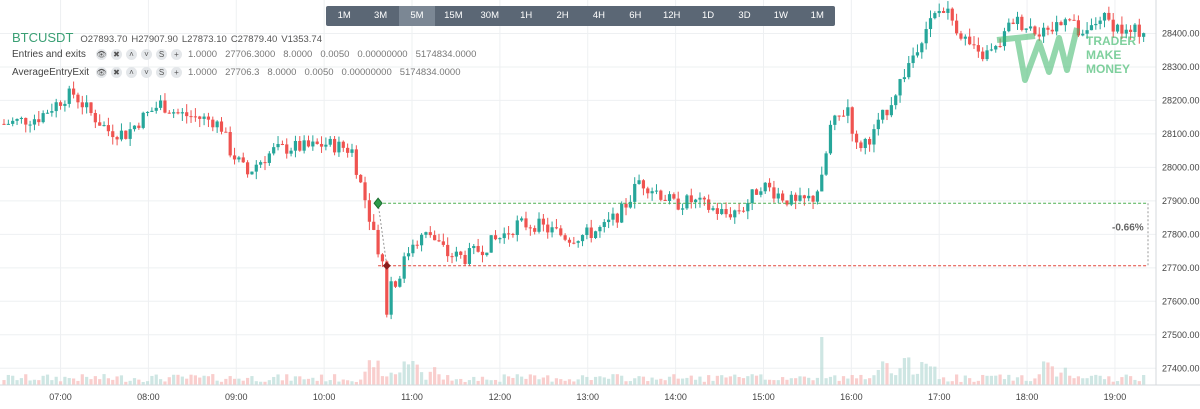 This screenshot has height=409, width=1200. I want to click on timeframe-button-1m-month: 1M, so click(817, 15).